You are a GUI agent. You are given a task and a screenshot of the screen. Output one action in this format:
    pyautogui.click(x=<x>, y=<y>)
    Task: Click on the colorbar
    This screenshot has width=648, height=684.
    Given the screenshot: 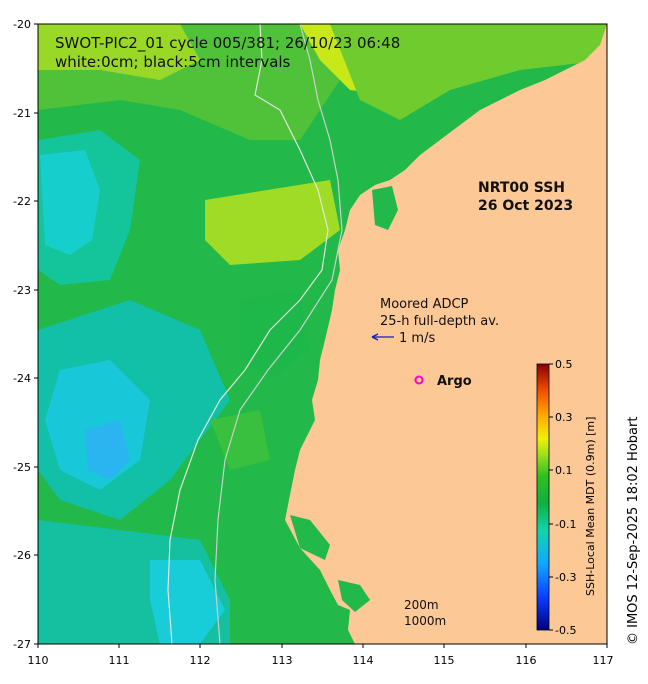 What is the action you would take?
    pyautogui.click(x=543, y=497)
    